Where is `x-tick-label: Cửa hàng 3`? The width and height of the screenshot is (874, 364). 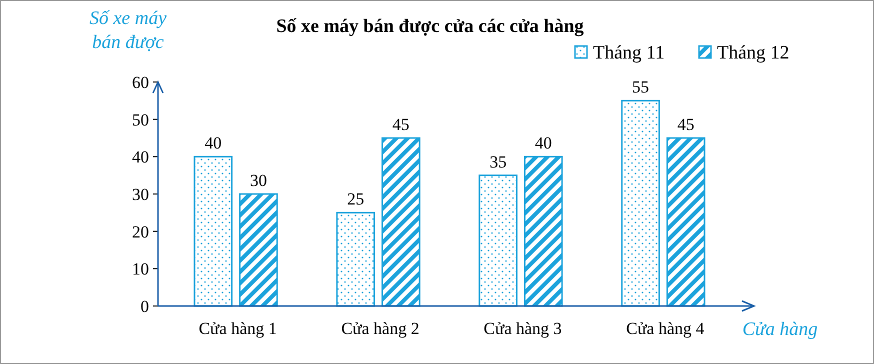
x-tick-label: Cửa hàng 3 is located at coordinates (523, 328).